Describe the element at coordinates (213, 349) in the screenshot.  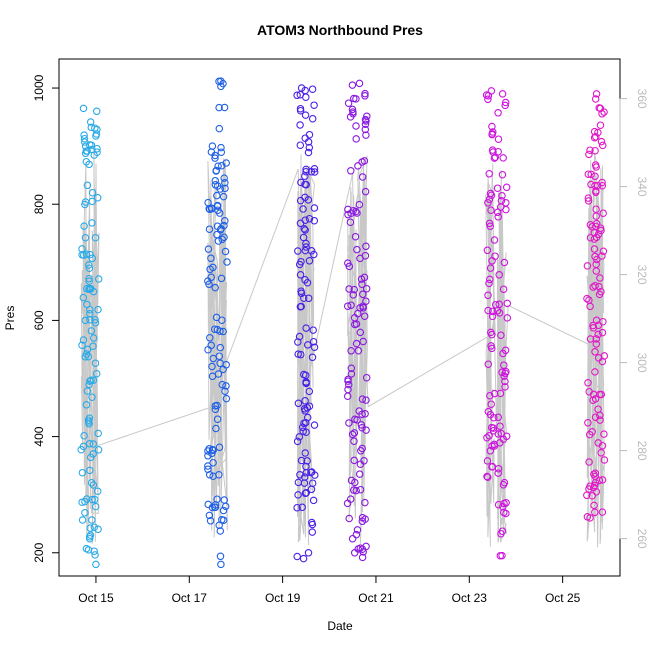
I see `secondary-trace` at that location.